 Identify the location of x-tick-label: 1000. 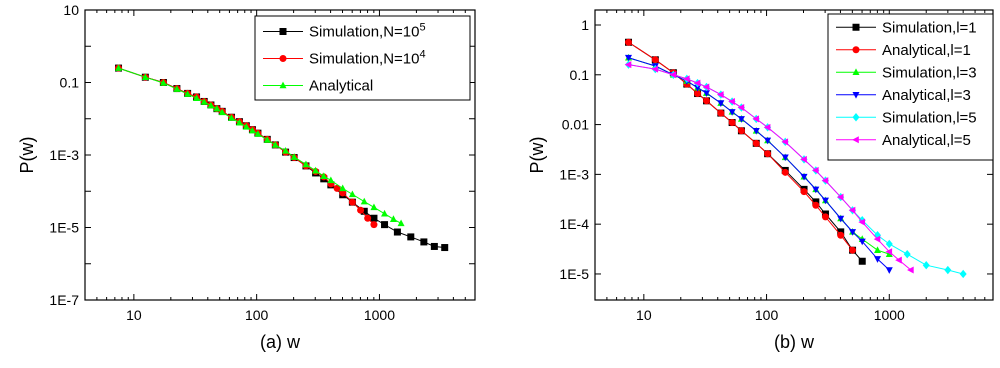
(379, 315).